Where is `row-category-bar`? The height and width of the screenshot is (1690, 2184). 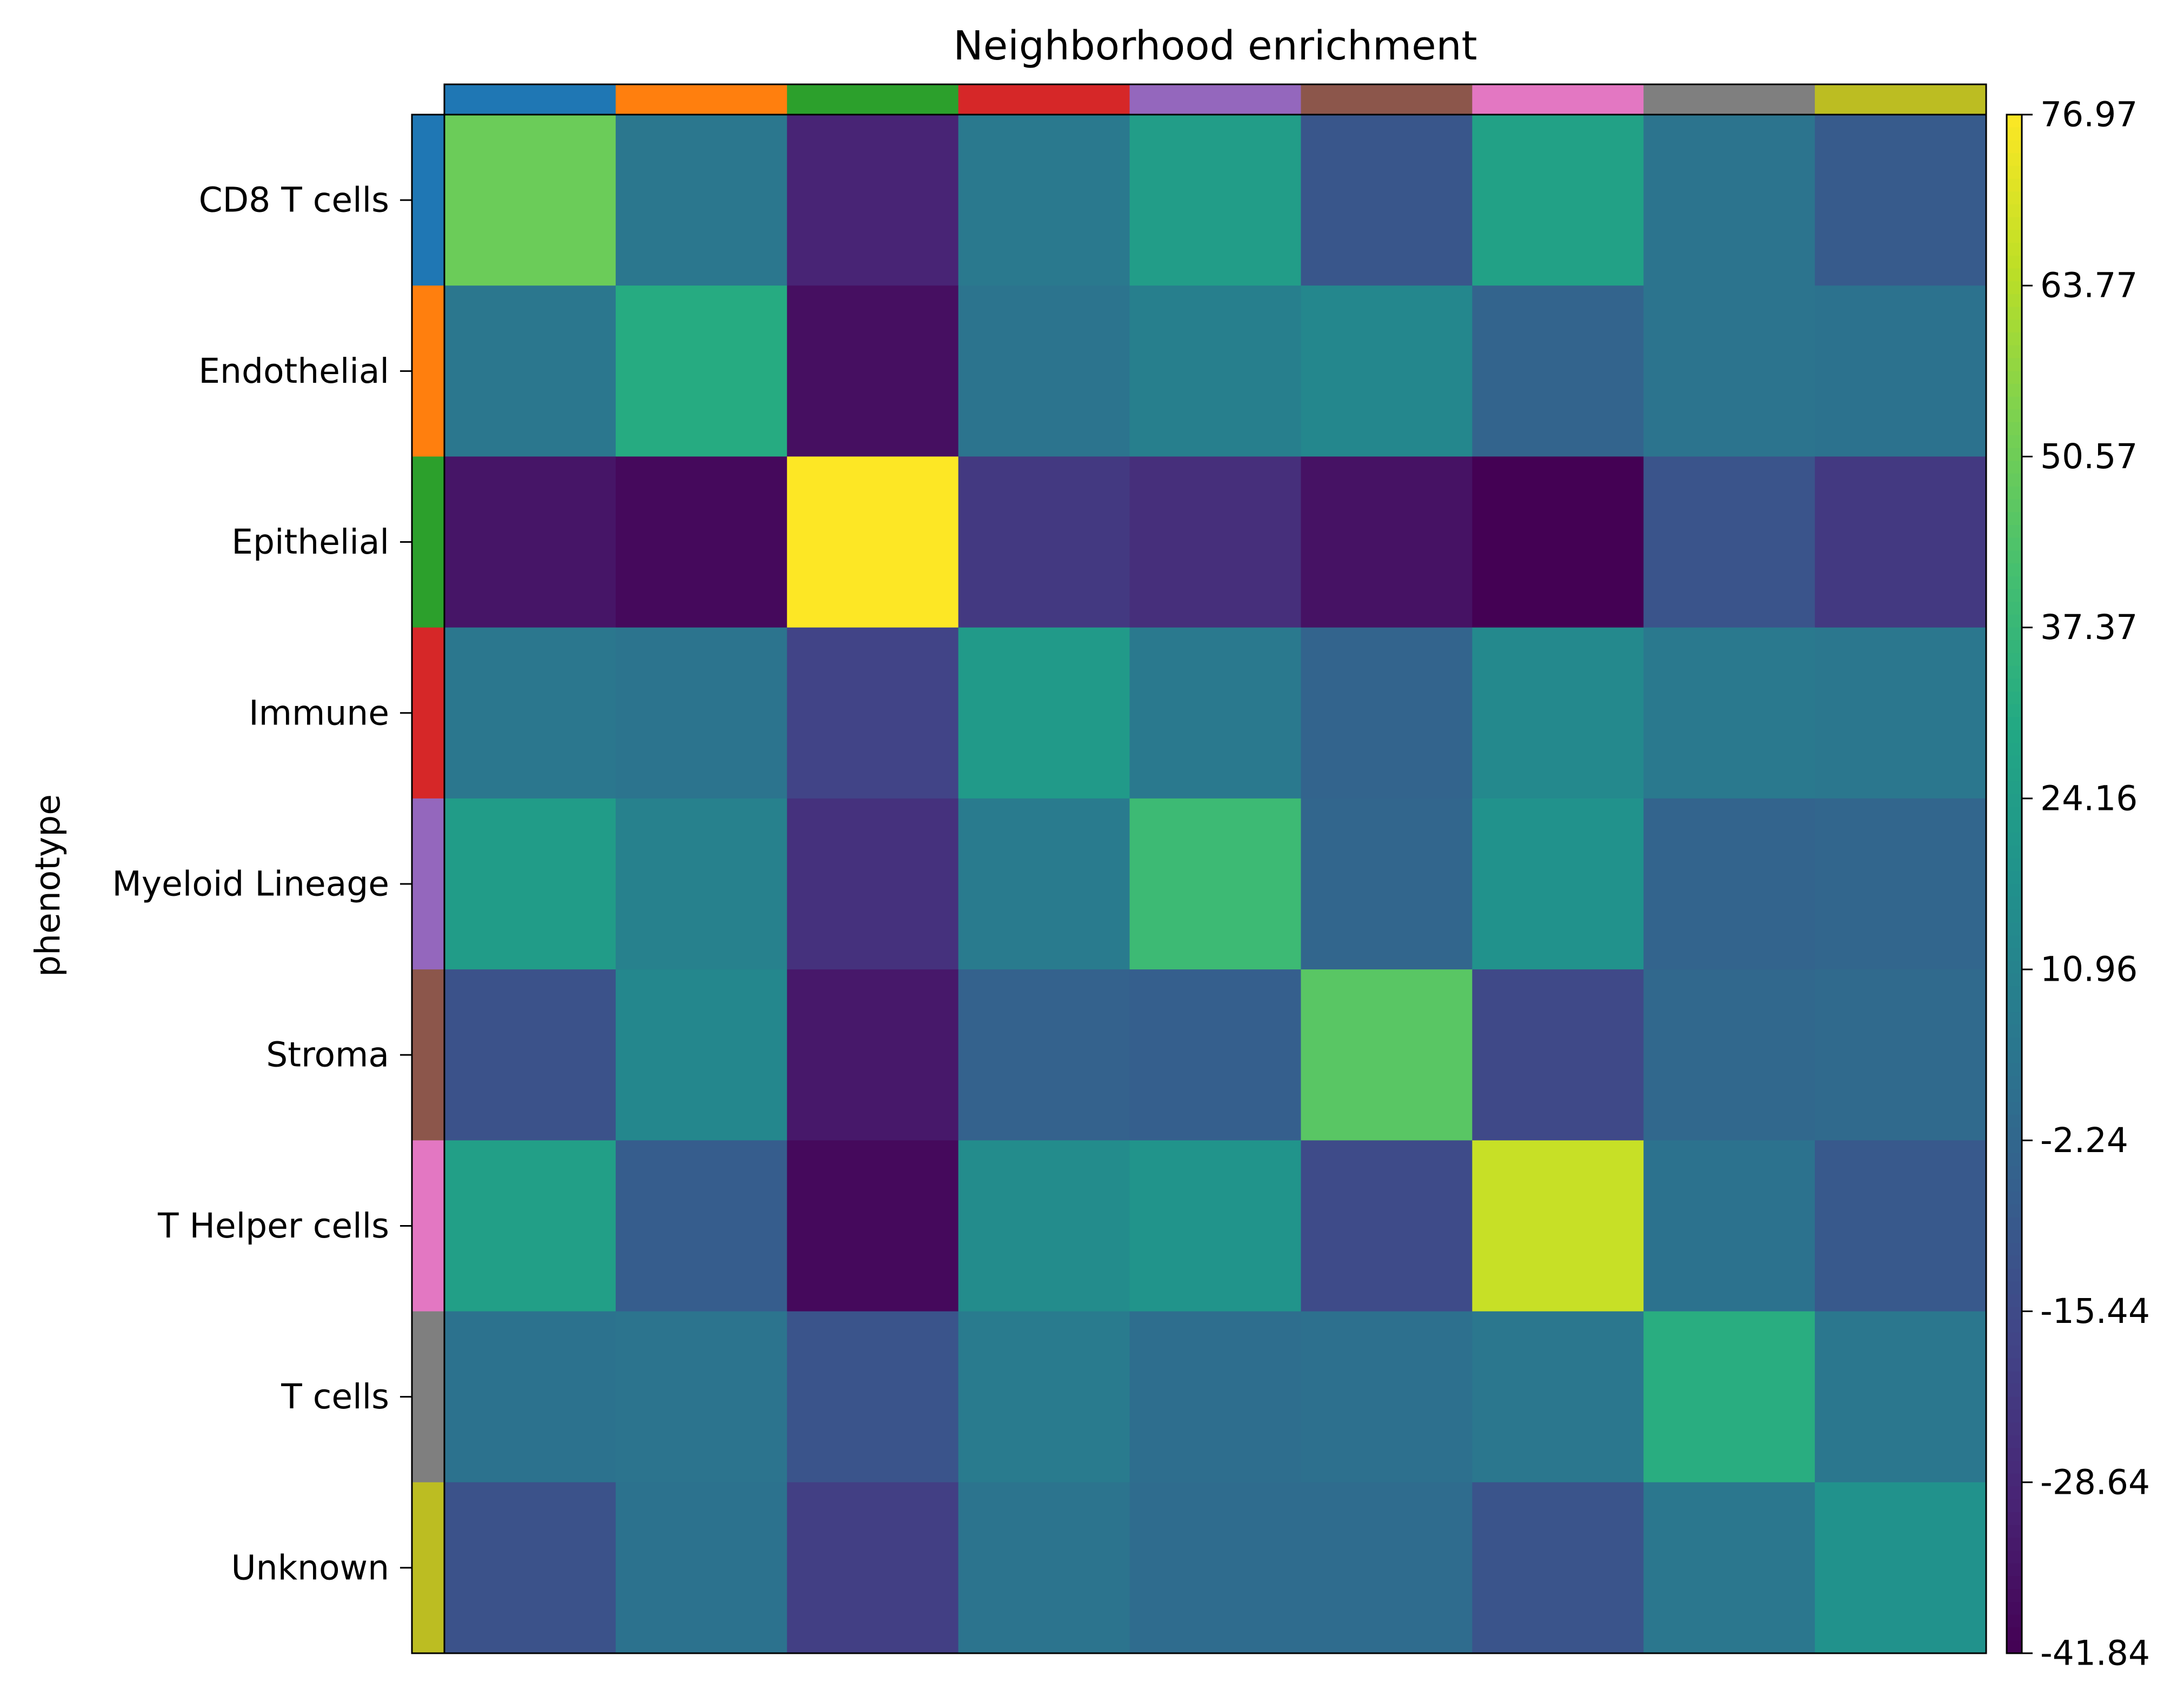
row-category-bar is located at coordinates (428, 884).